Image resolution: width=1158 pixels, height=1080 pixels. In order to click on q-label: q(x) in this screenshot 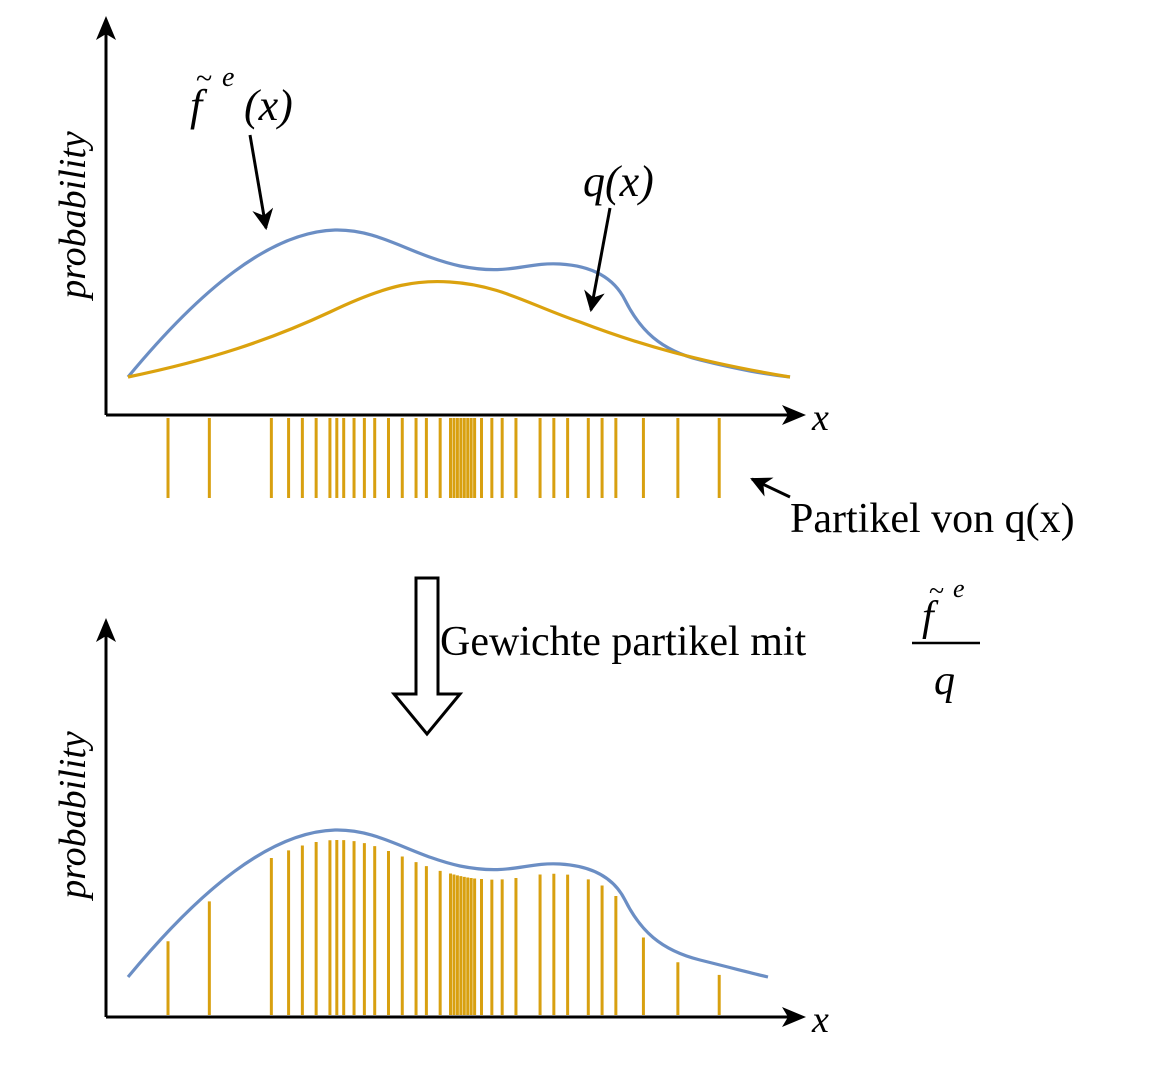, I will do `click(618, 181)`.